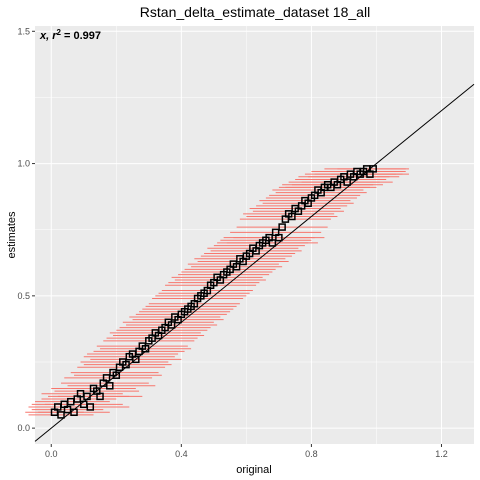 Image resolution: width=480 pixels, height=480 pixels. What do you see at coordinates (12, 235) in the screenshot?
I see `y-axis-title: estimates` at bounding box center [12, 235].